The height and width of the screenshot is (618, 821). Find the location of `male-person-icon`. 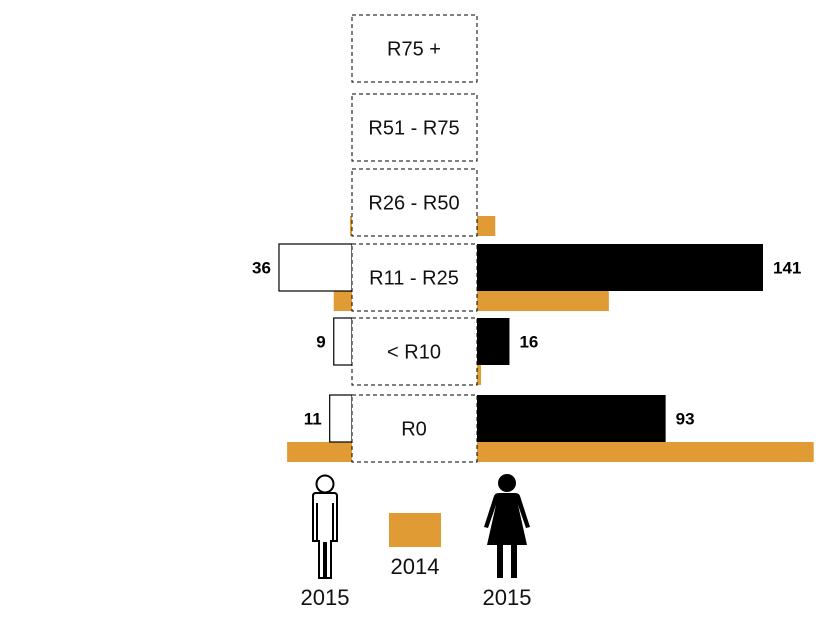

male-person-icon is located at coordinates (325, 526).